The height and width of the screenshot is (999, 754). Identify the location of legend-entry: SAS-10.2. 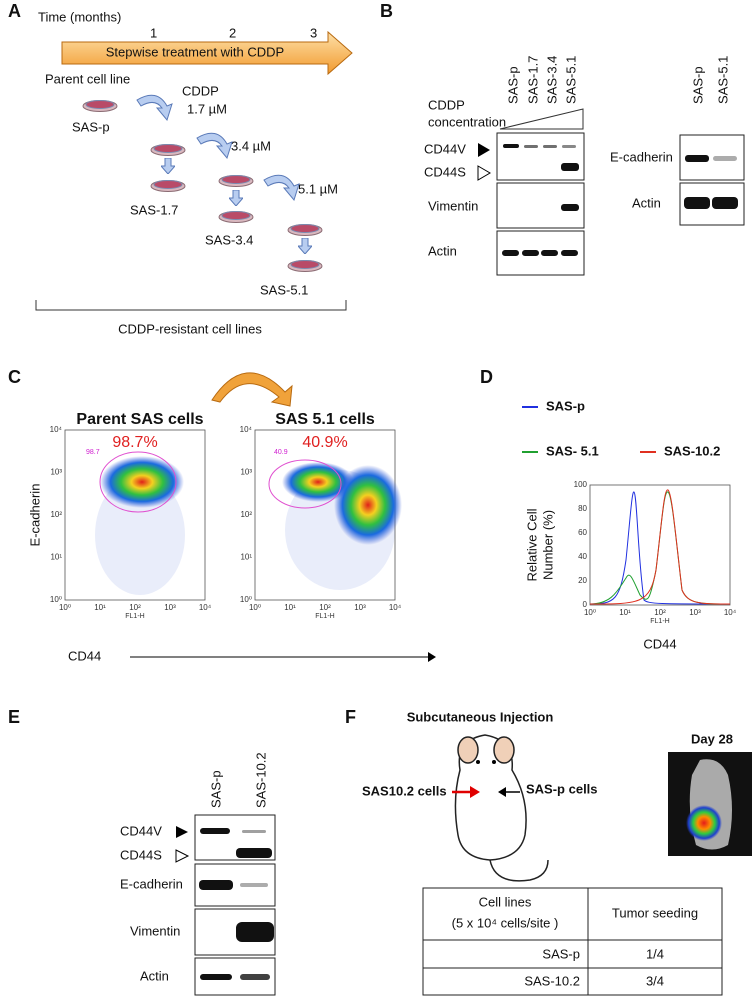
(692, 450).